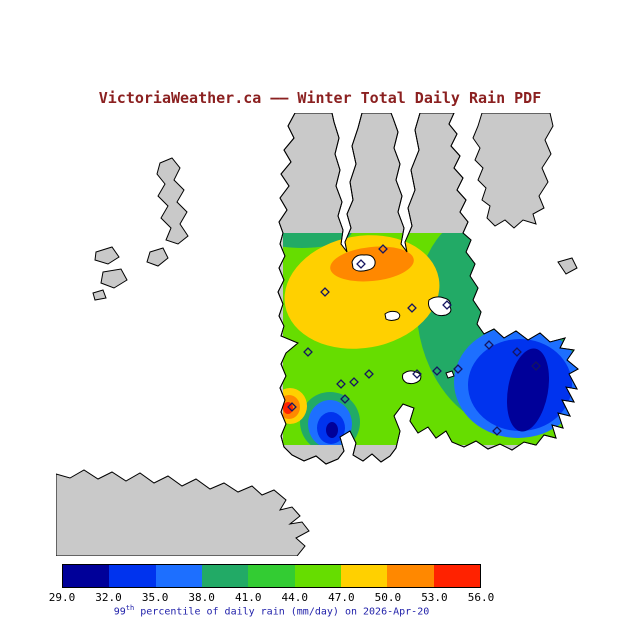  What do you see at coordinates (119, 612) in the screenshot?
I see `caption-percentile-number: 99` at bounding box center [119, 612].